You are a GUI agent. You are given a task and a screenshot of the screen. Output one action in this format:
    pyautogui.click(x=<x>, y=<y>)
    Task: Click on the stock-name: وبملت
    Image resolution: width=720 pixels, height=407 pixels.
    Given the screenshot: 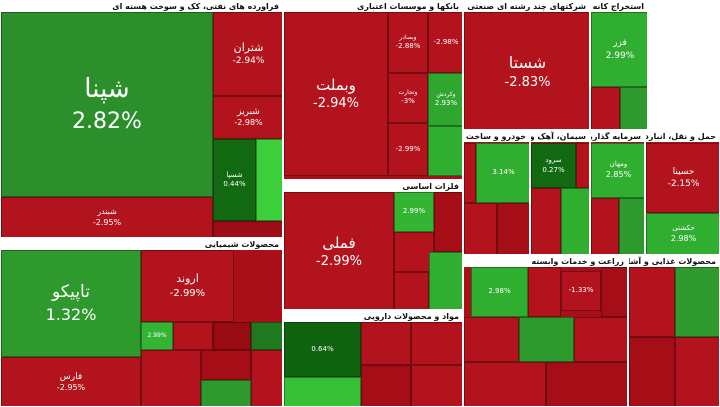 What is the action you would take?
    pyautogui.click(x=336, y=85)
    